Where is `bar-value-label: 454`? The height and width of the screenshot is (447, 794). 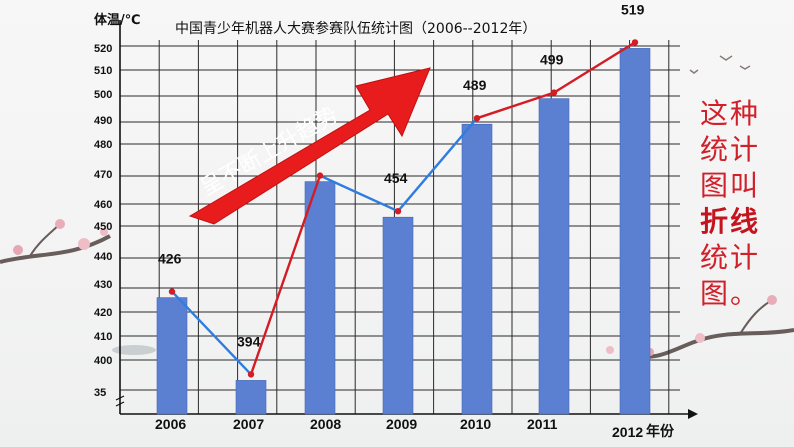
bar-value-label: 454 is located at coordinates (396, 178).